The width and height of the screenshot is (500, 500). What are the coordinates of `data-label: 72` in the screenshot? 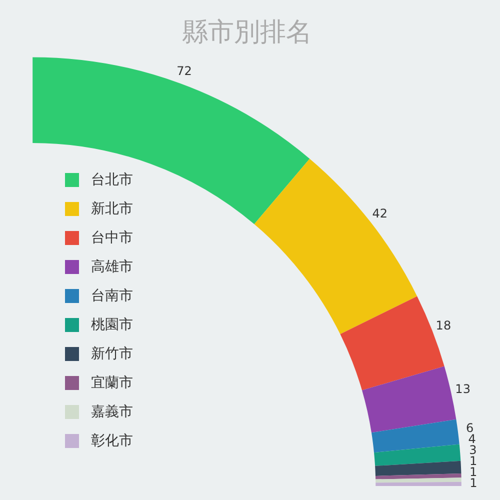 It's located at (184, 71).